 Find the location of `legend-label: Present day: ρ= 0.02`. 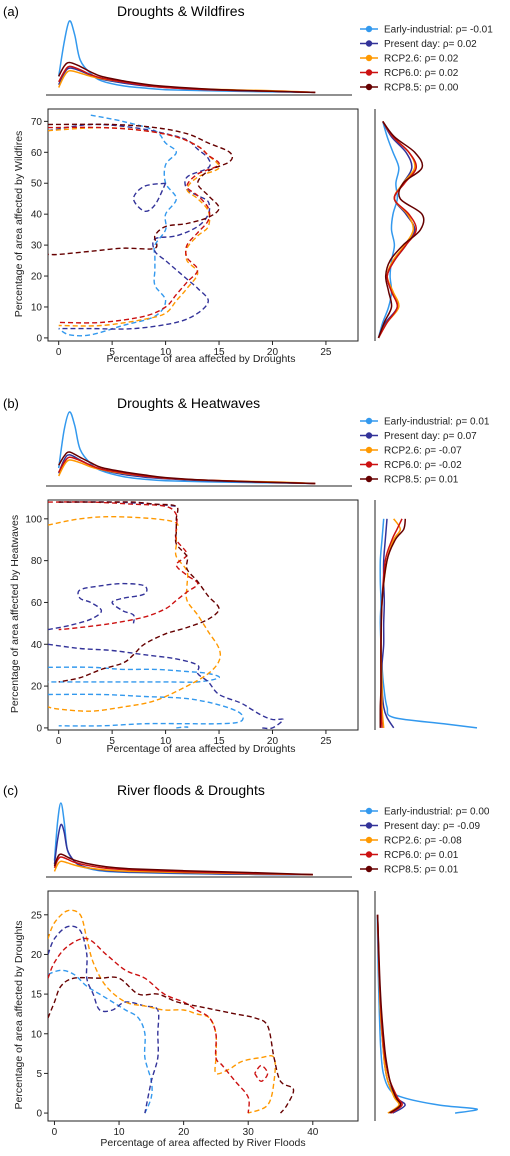

legend-label: Present day: ρ= 0.02 is located at coordinates (430, 44).